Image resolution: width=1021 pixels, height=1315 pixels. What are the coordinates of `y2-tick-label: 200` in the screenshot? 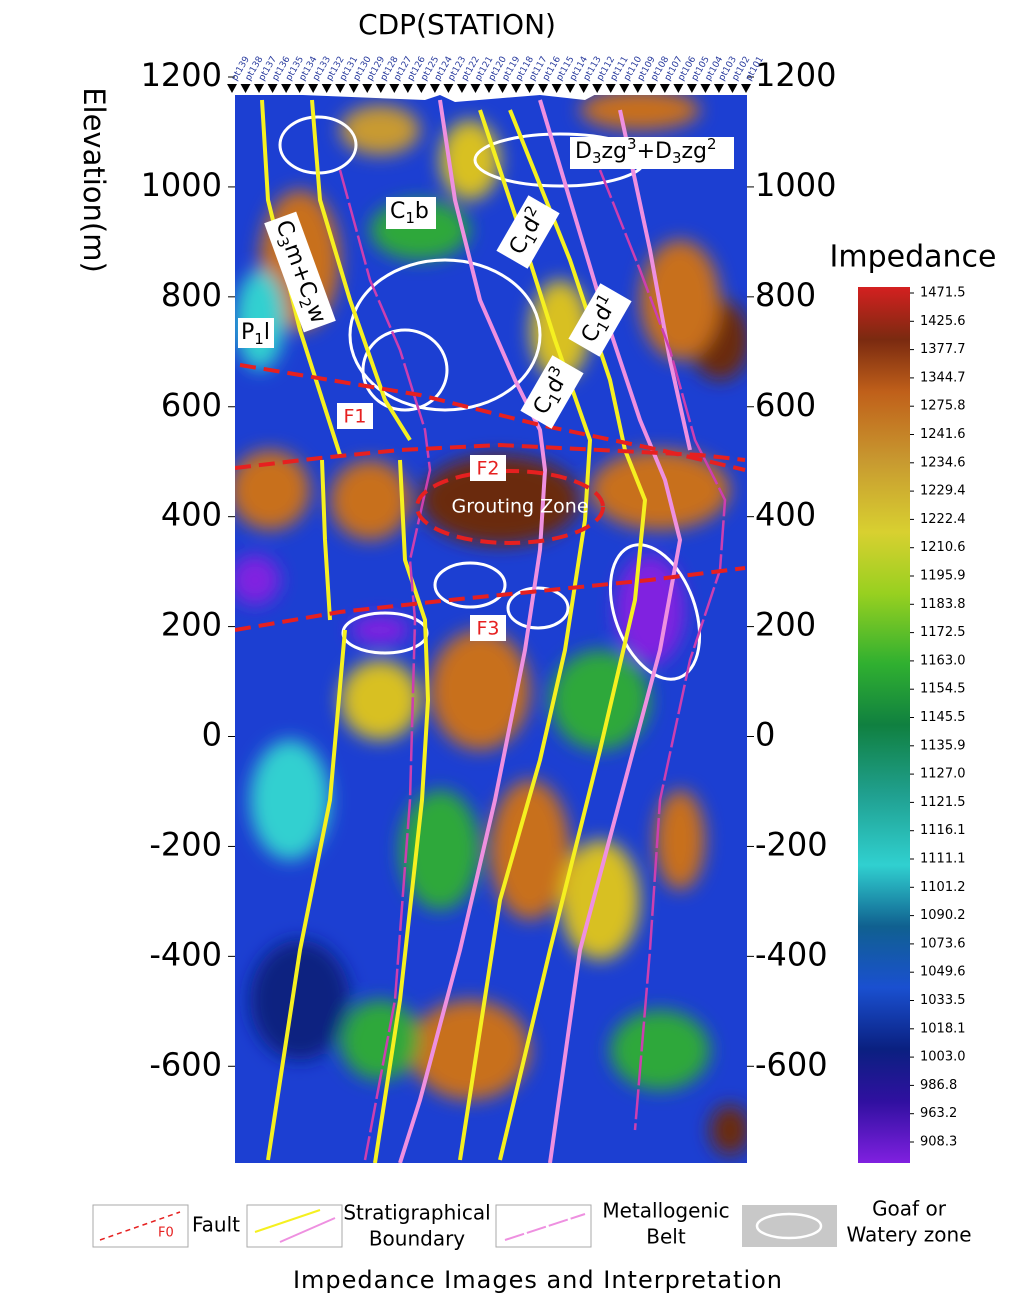 It's located at (785, 625).